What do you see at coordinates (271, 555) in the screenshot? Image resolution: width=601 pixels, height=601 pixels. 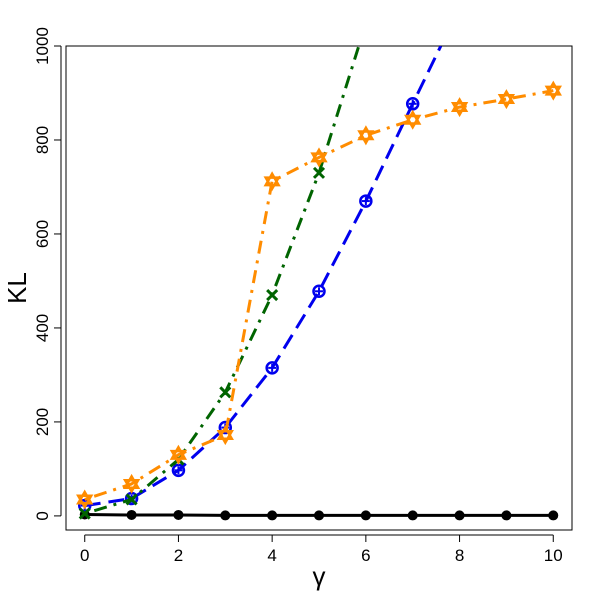 I see `x-tick-label-4: 4` at bounding box center [271, 555].